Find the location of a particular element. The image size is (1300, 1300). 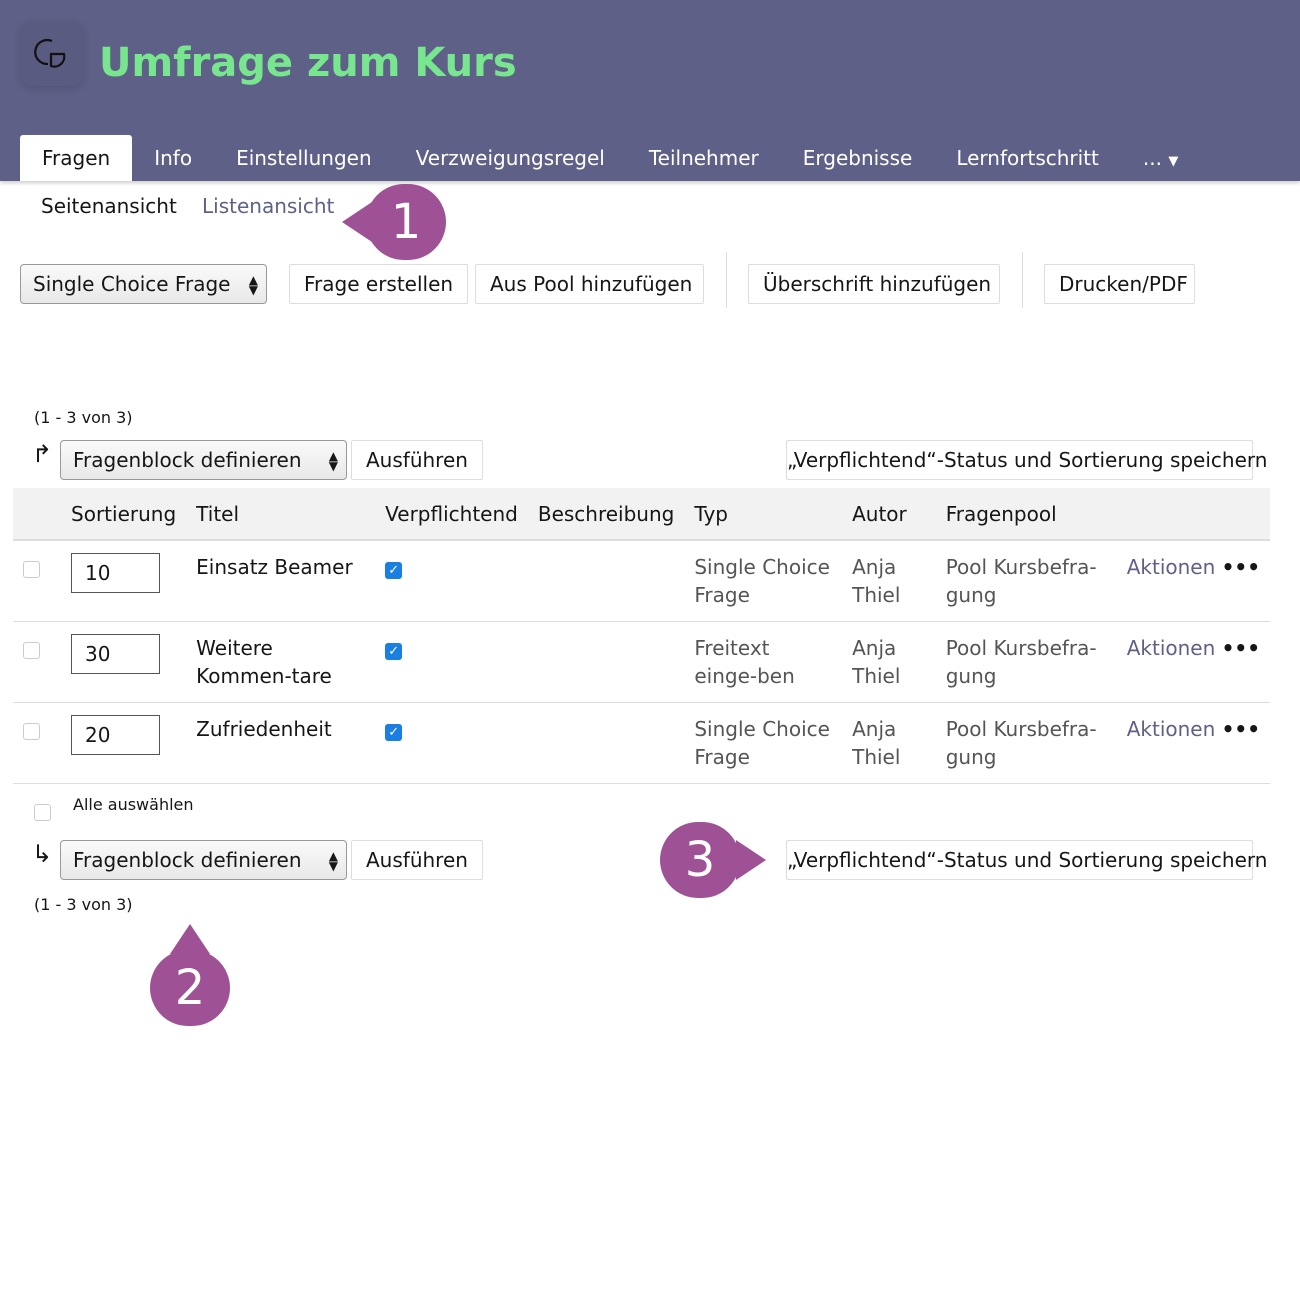

question-type-value: Single Choice Frage is located at coordinates (132, 284).